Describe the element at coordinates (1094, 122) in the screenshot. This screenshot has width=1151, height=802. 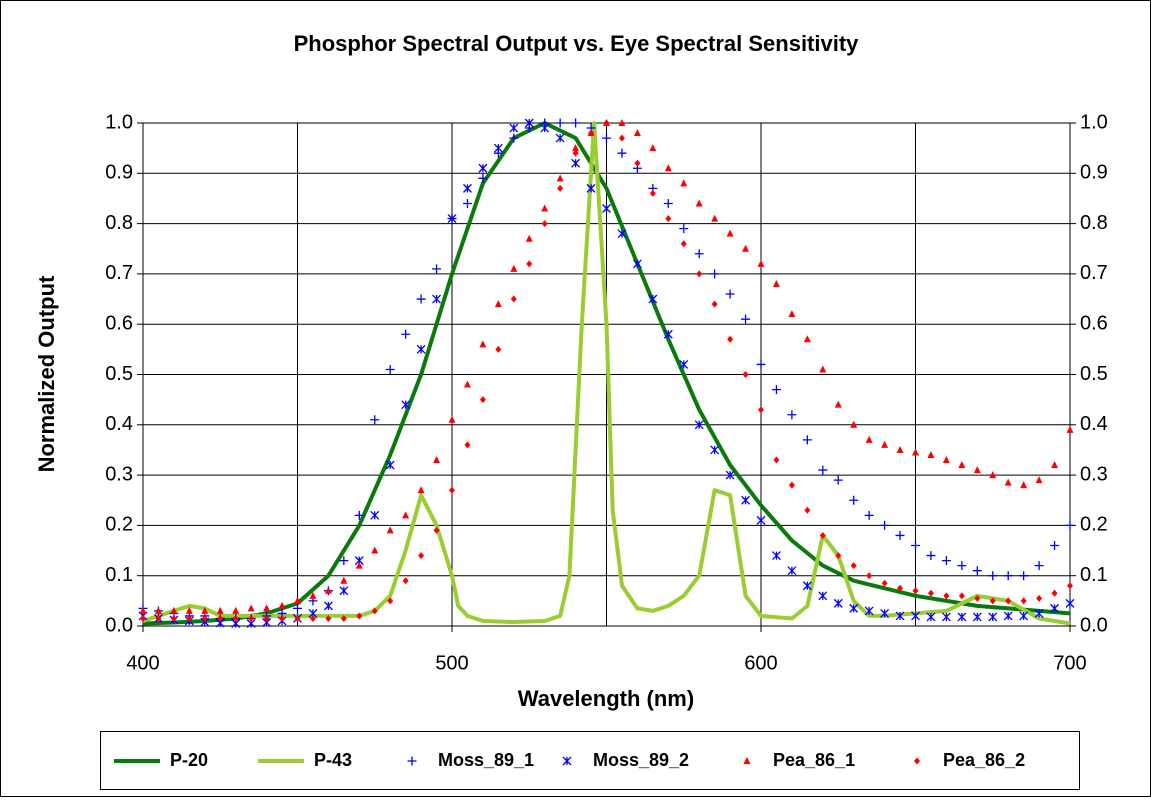
I see `y2-tick-label: 1.0` at that location.